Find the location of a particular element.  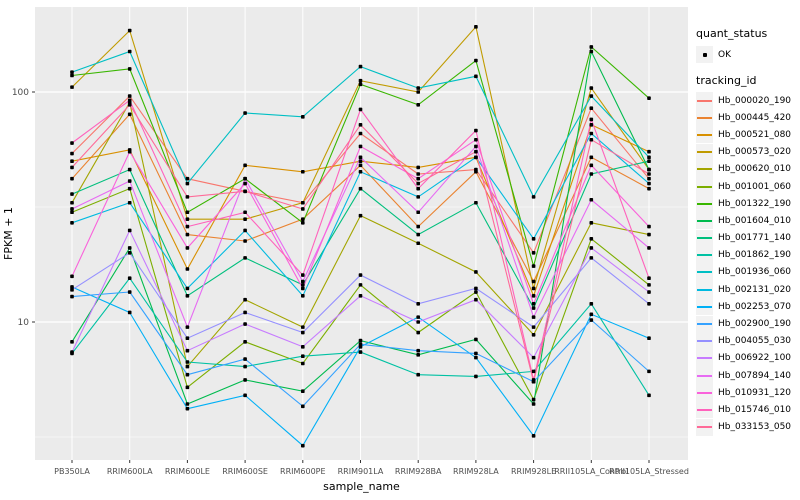

x-tick-label: RRIM928BA is located at coordinates (418, 471).